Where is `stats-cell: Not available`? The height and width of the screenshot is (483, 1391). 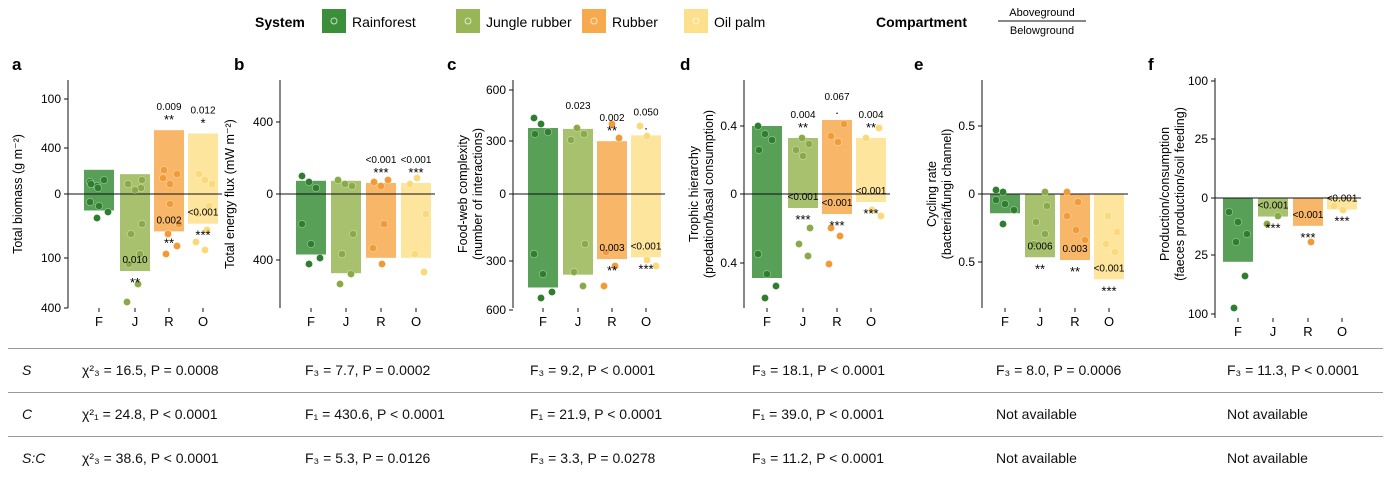 stats-cell: Not available is located at coordinates (1036, 458).